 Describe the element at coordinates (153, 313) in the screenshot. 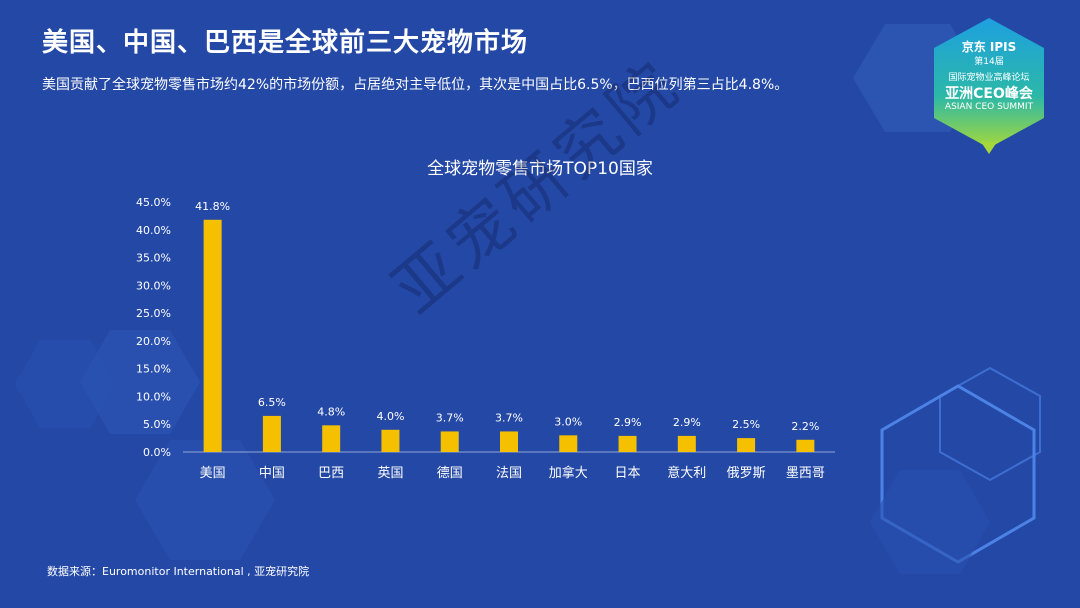

I see `y-tick-label: 25.0%` at that location.